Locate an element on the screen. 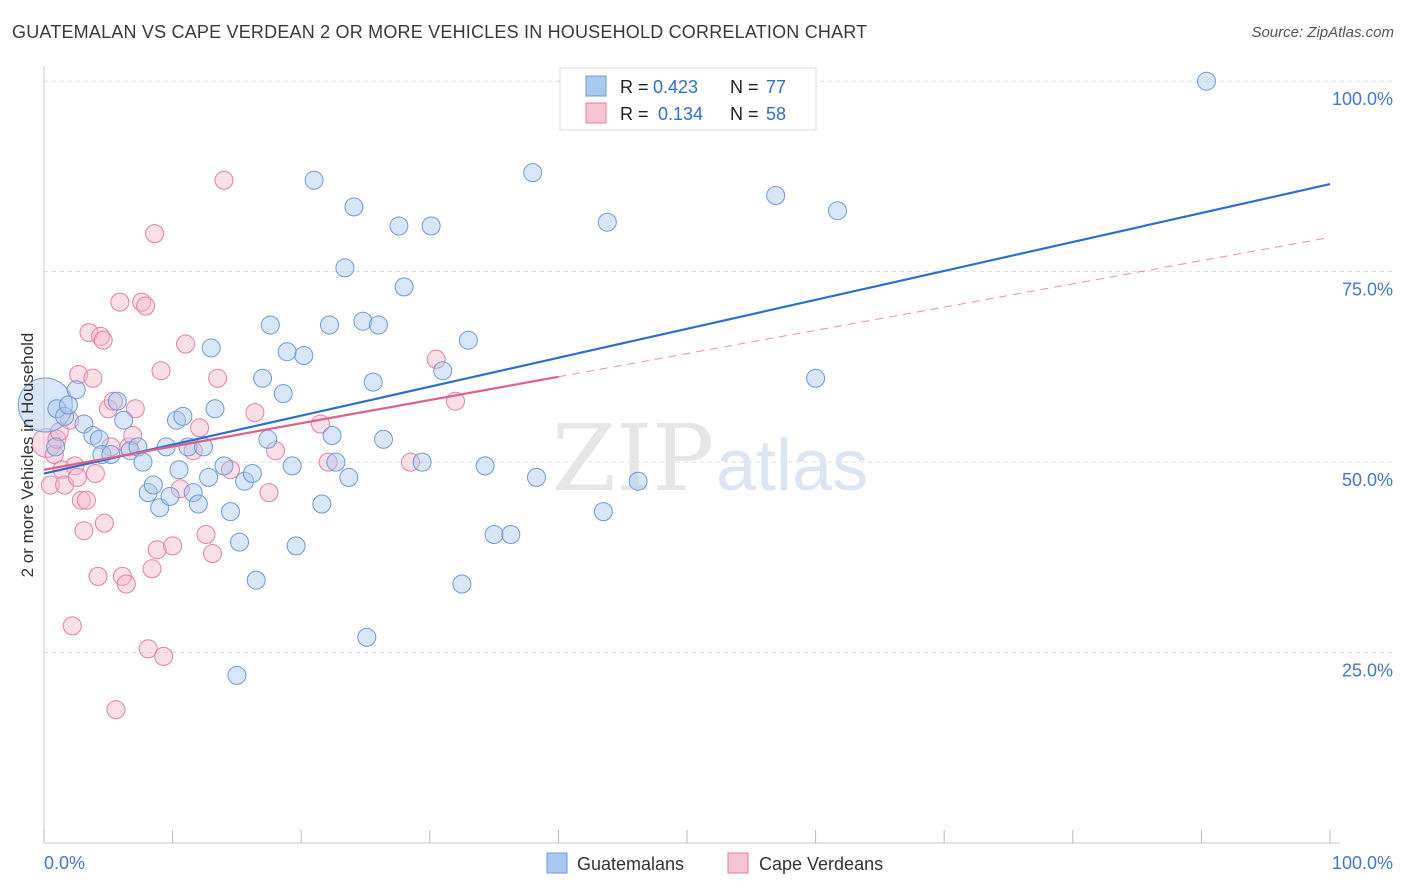  y-tick-label: 50.0% is located at coordinates (1367, 480).